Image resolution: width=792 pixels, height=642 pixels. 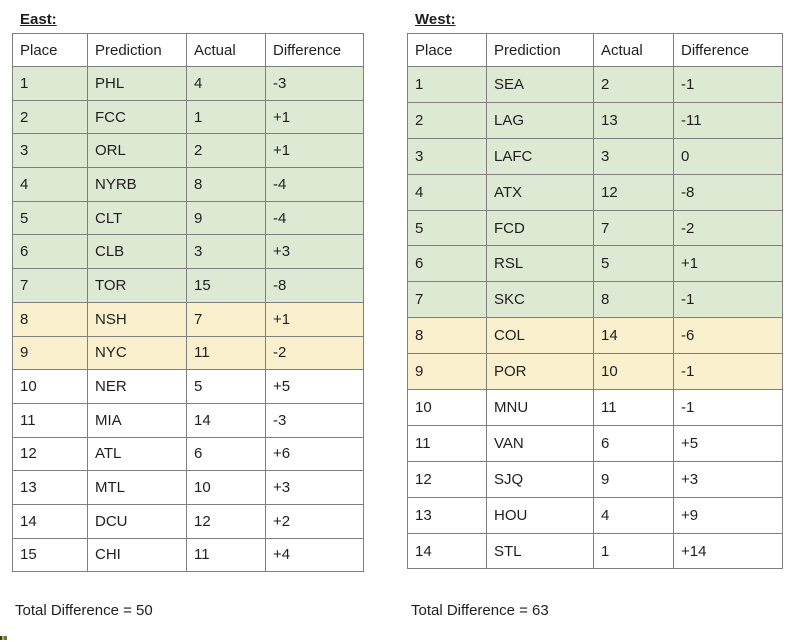 What do you see at coordinates (137, 252) in the screenshot?
I see `cell-prediction: CLB` at bounding box center [137, 252].